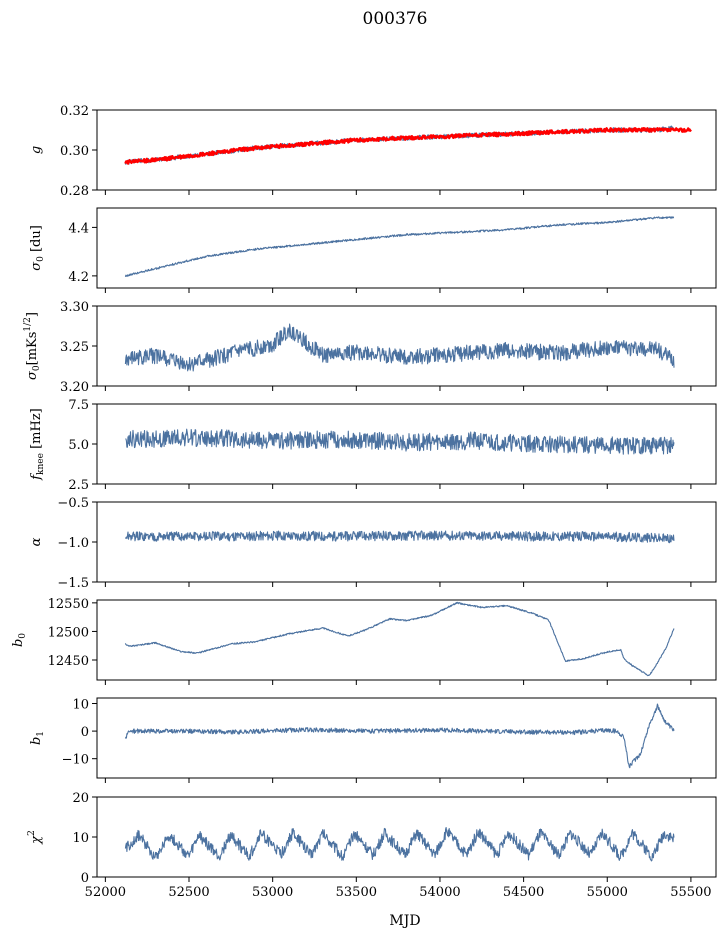  I want to click on y-axis-label: g, so click(36, 150).